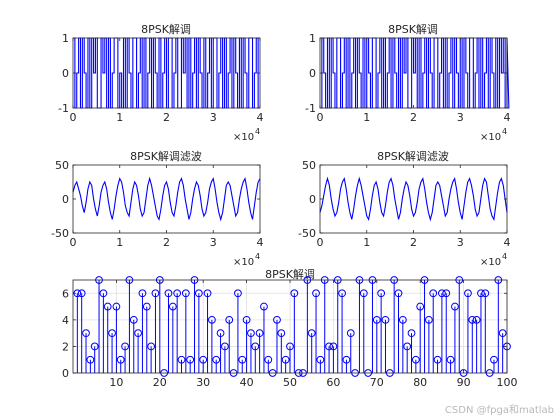 The image size is (560, 420). I want to click on subplot-2-x-exponent-power: 4, so click(504, 131).